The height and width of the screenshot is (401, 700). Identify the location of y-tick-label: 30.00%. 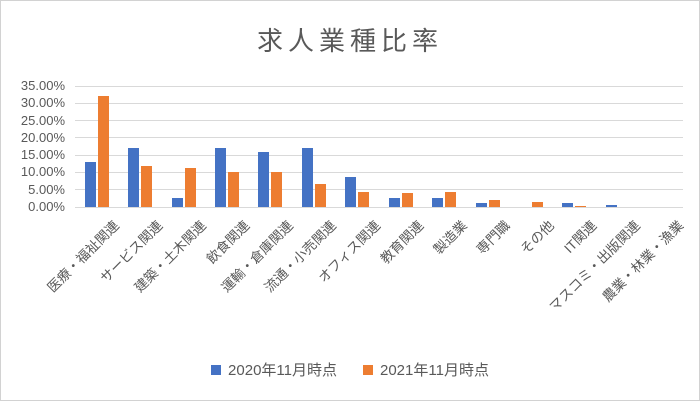
(42, 103).